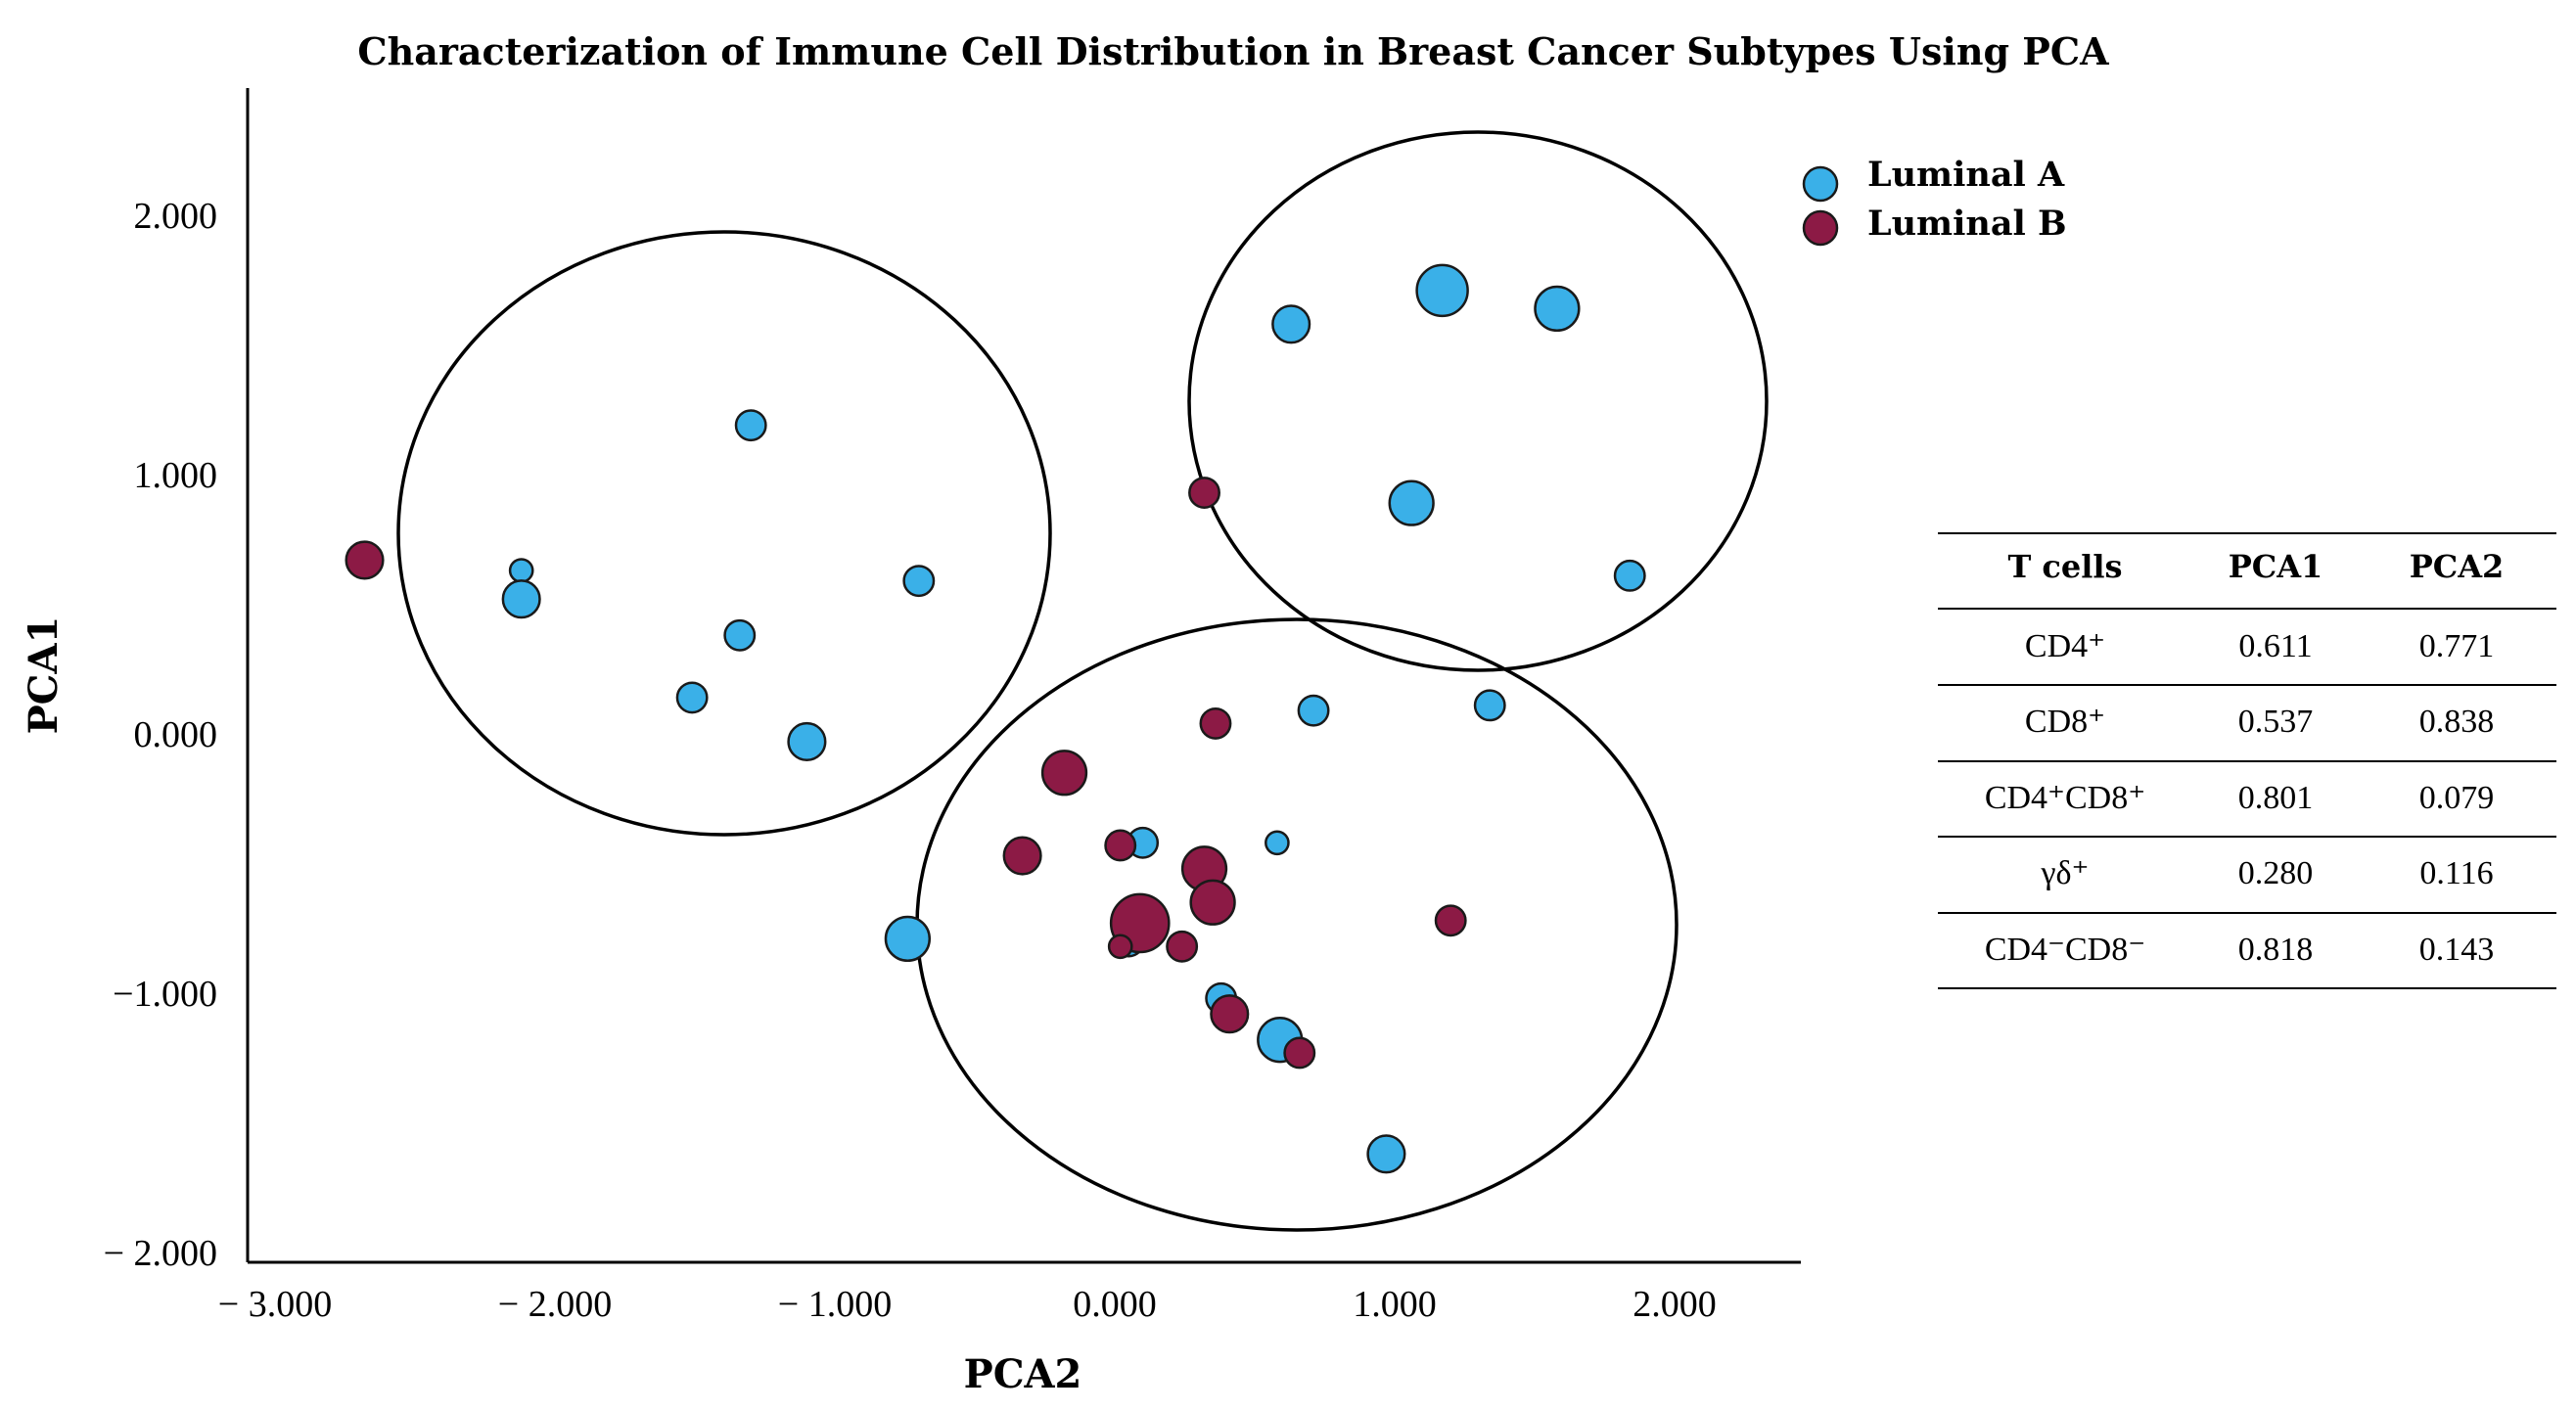  Describe the element at coordinates (2065, 646) in the screenshot. I see `table-cell-name: CD4⁺` at that location.